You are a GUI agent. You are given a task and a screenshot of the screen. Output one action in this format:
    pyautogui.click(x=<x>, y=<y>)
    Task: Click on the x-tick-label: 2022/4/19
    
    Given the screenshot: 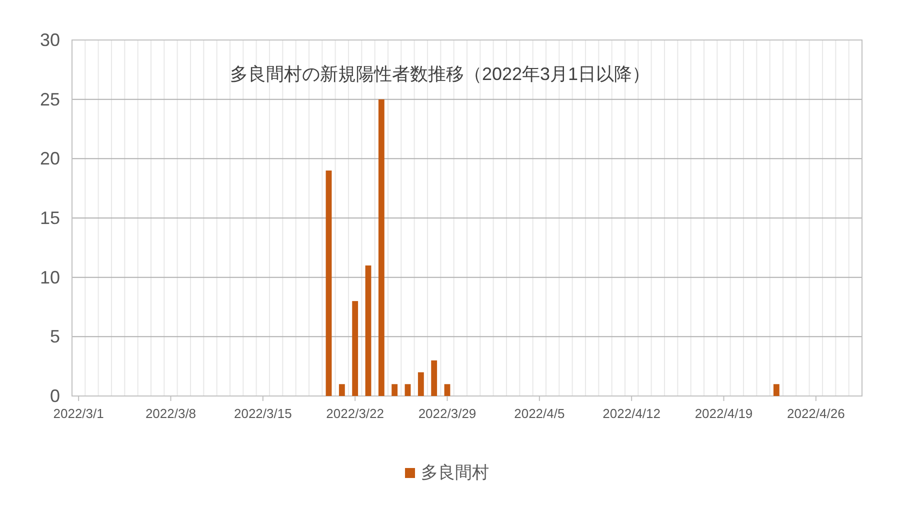 What is the action you would take?
    pyautogui.click(x=723, y=413)
    